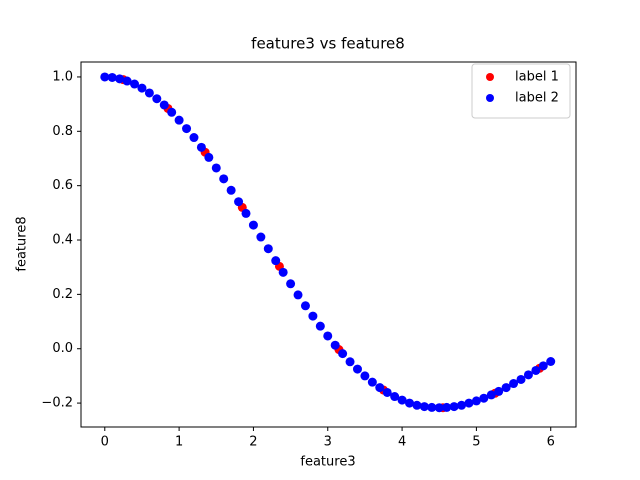  I want to click on x-axis-label: feature3, so click(327, 462).